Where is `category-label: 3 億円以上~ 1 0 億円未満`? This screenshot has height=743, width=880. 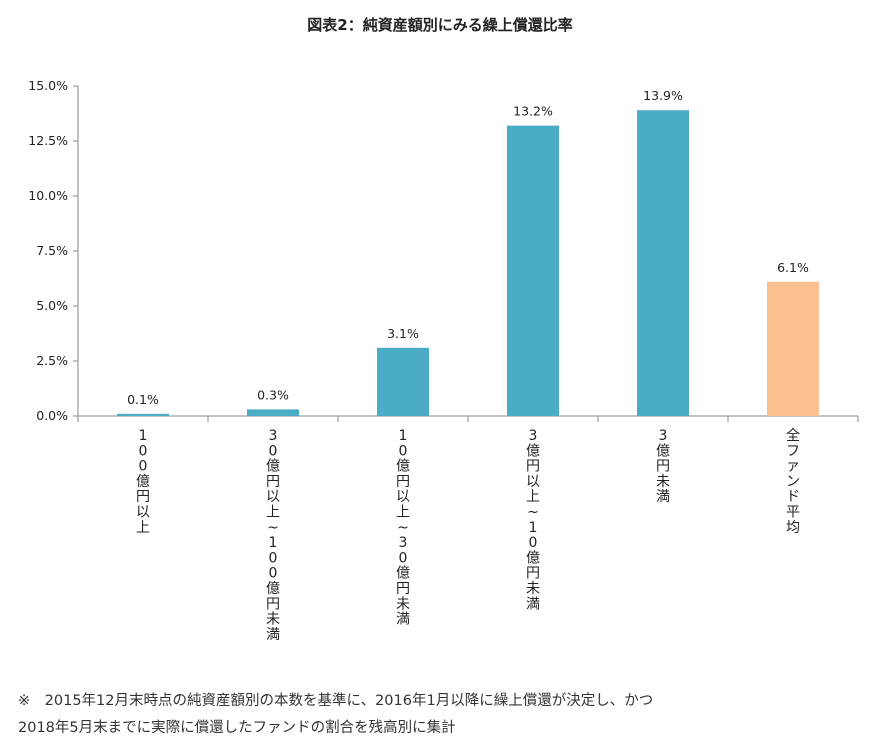 category-label: 3 億円以上~ 1 0 億円未満 is located at coordinates (533, 520).